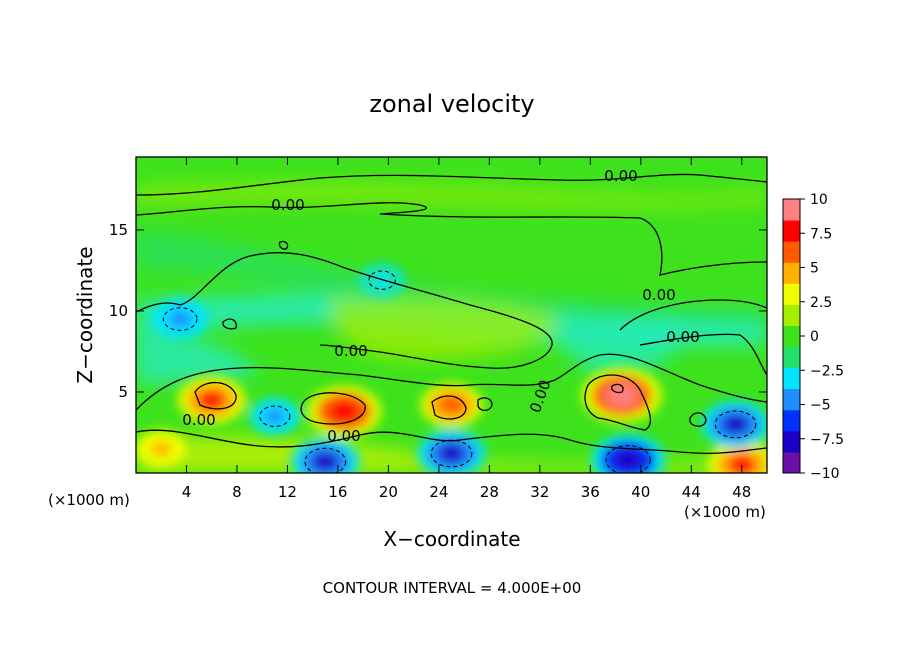  What do you see at coordinates (118, 311) in the screenshot?
I see `y-tick-label: 10` at bounding box center [118, 311].